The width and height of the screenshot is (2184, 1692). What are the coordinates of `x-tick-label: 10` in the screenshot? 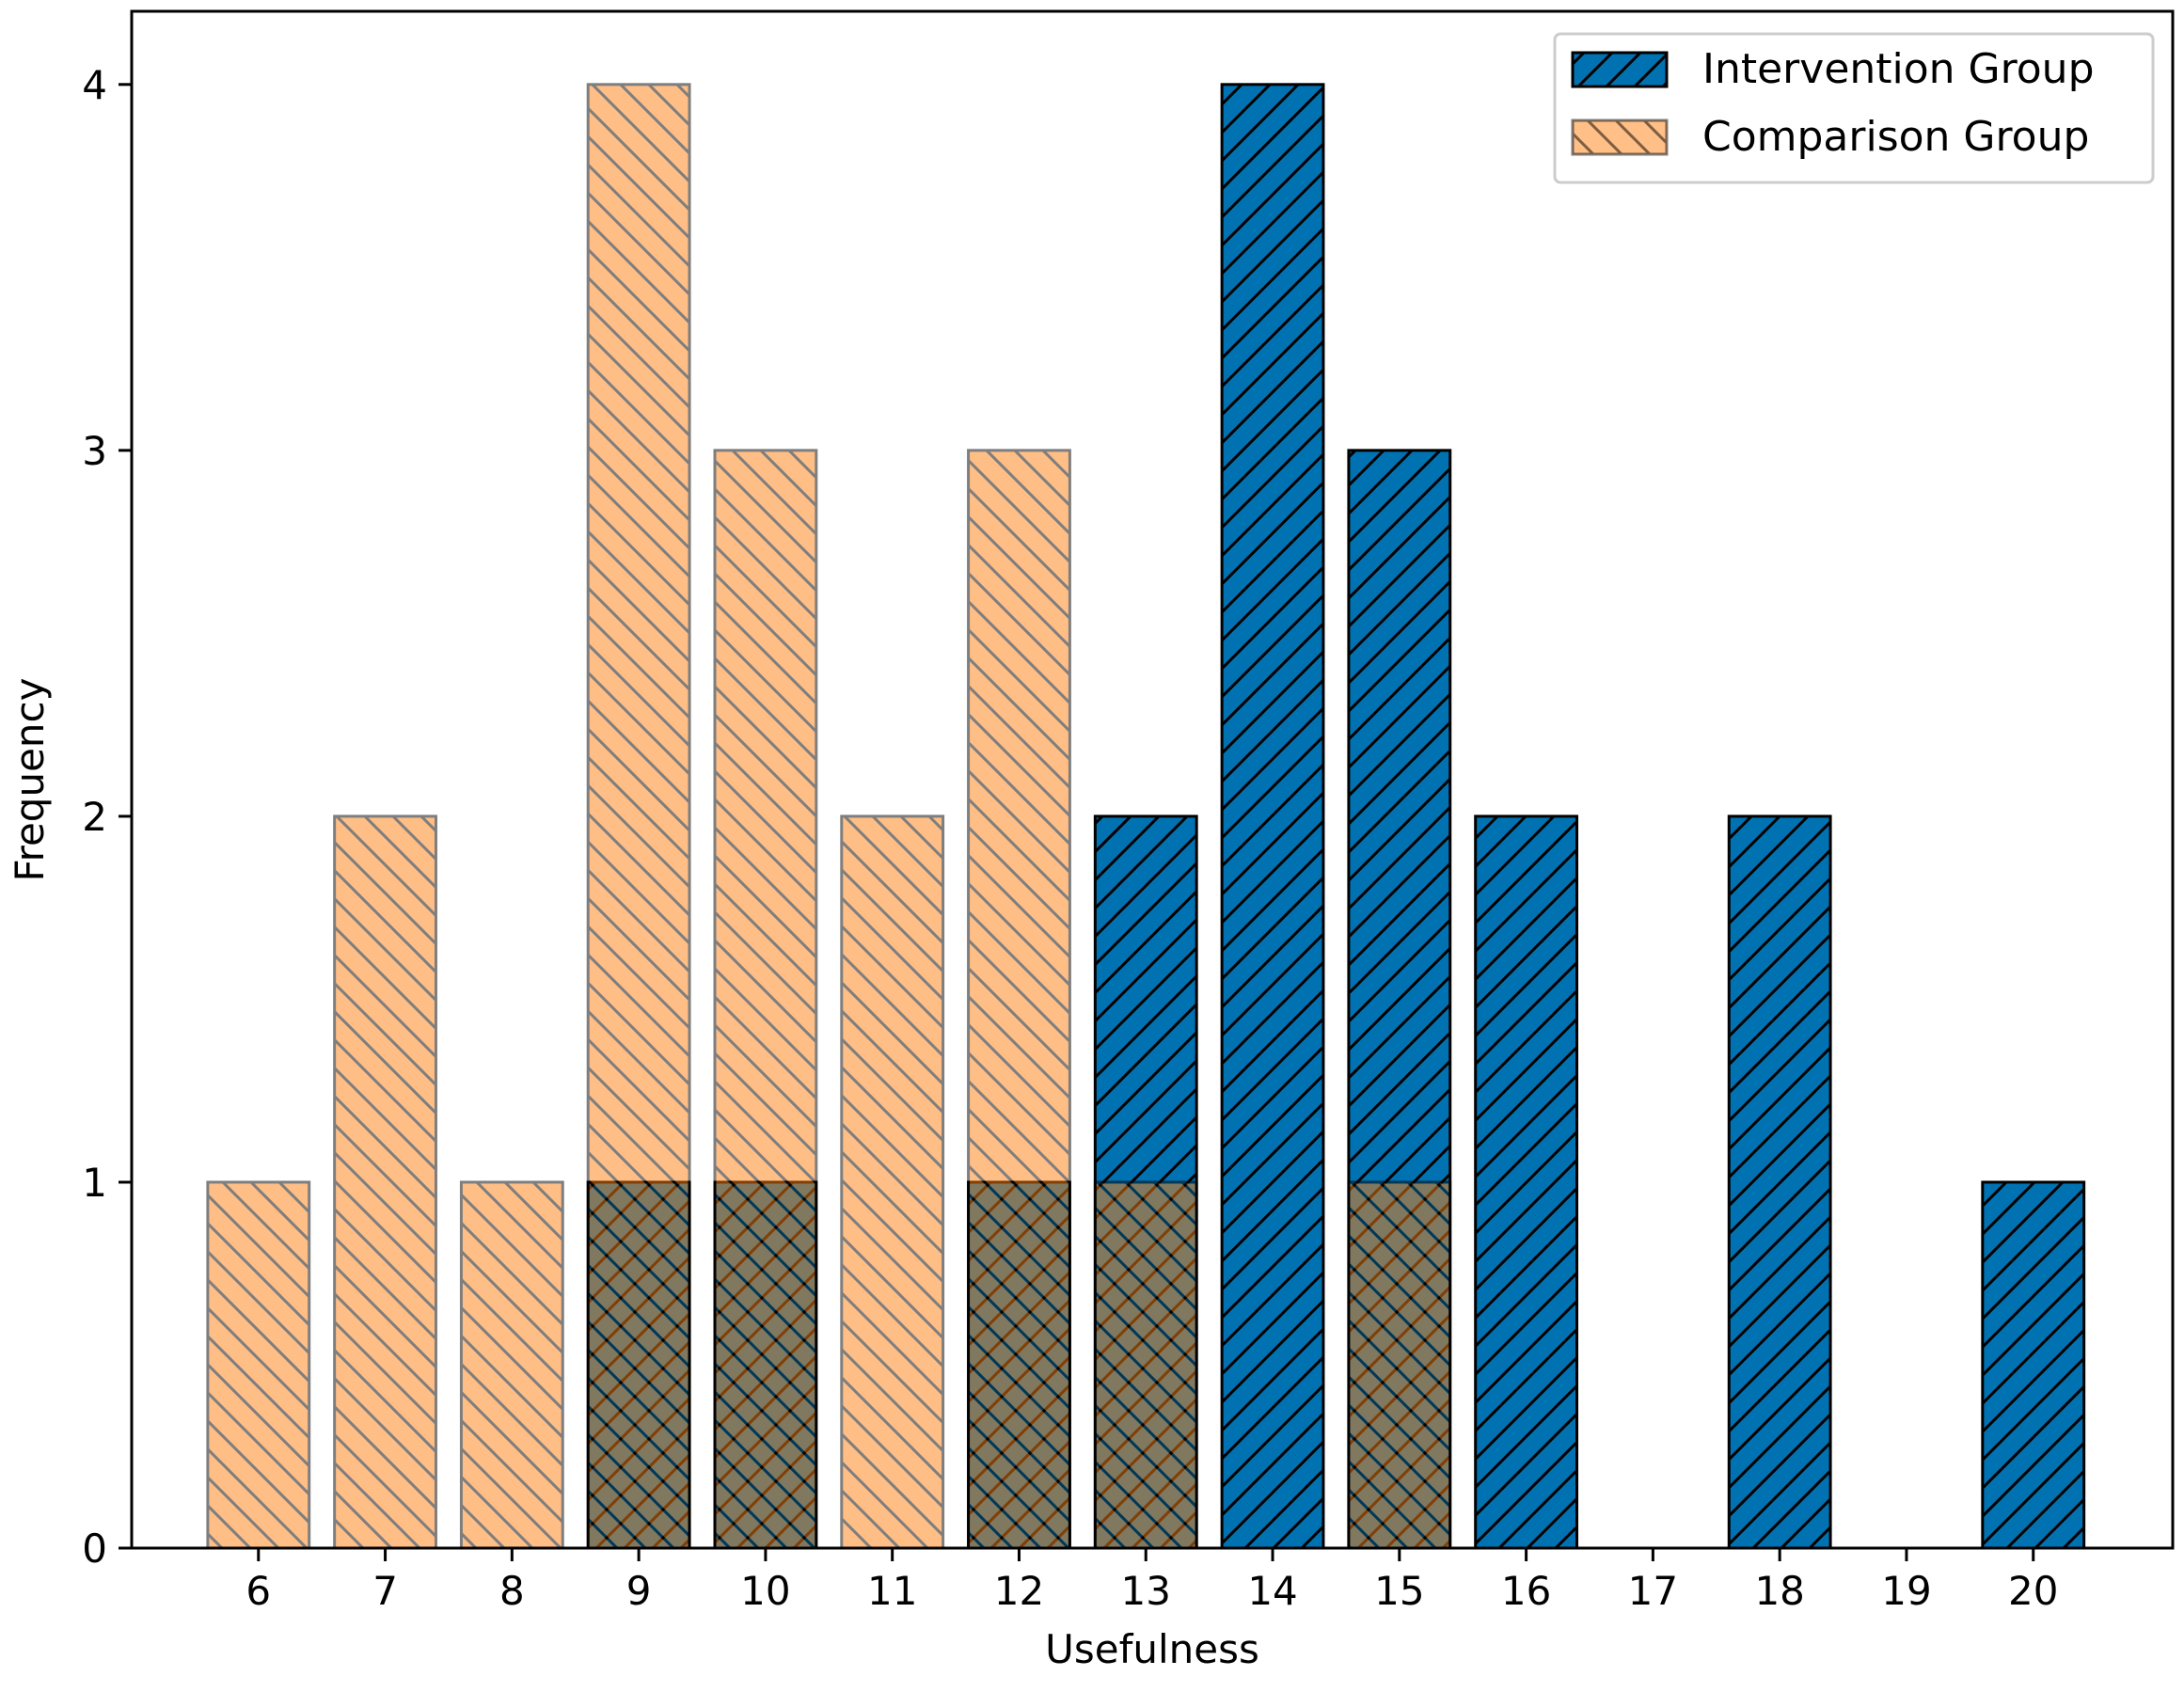 It's located at (765, 1591).